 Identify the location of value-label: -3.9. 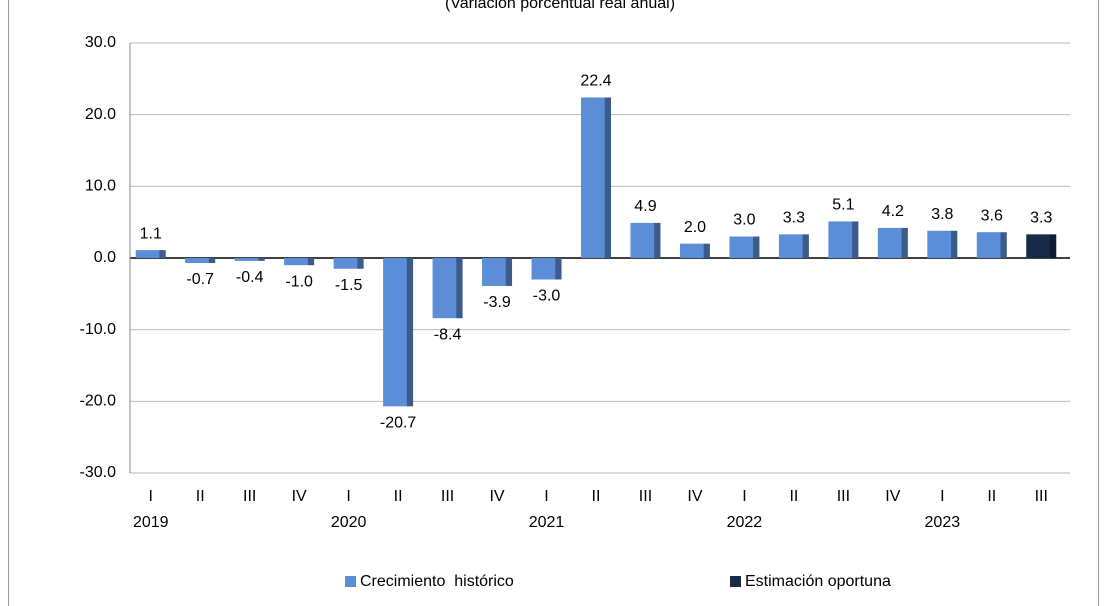
(497, 302).